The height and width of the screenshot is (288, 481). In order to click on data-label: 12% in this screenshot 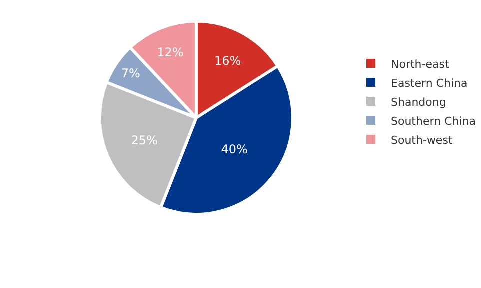, I will do `click(170, 52)`.